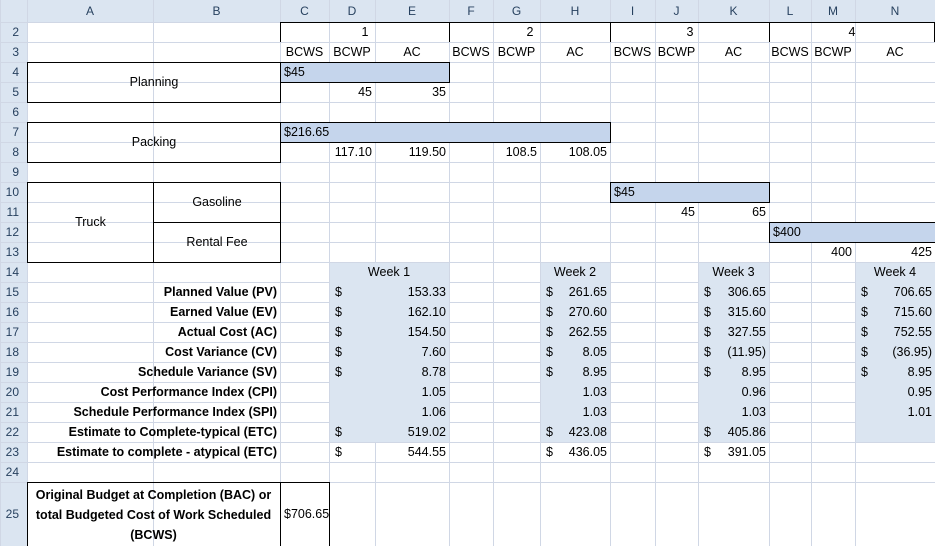 The width and height of the screenshot is (935, 546). What do you see at coordinates (90, 11) in the screenshot?
I see `column-header: A` at bounding box center [90, 11].